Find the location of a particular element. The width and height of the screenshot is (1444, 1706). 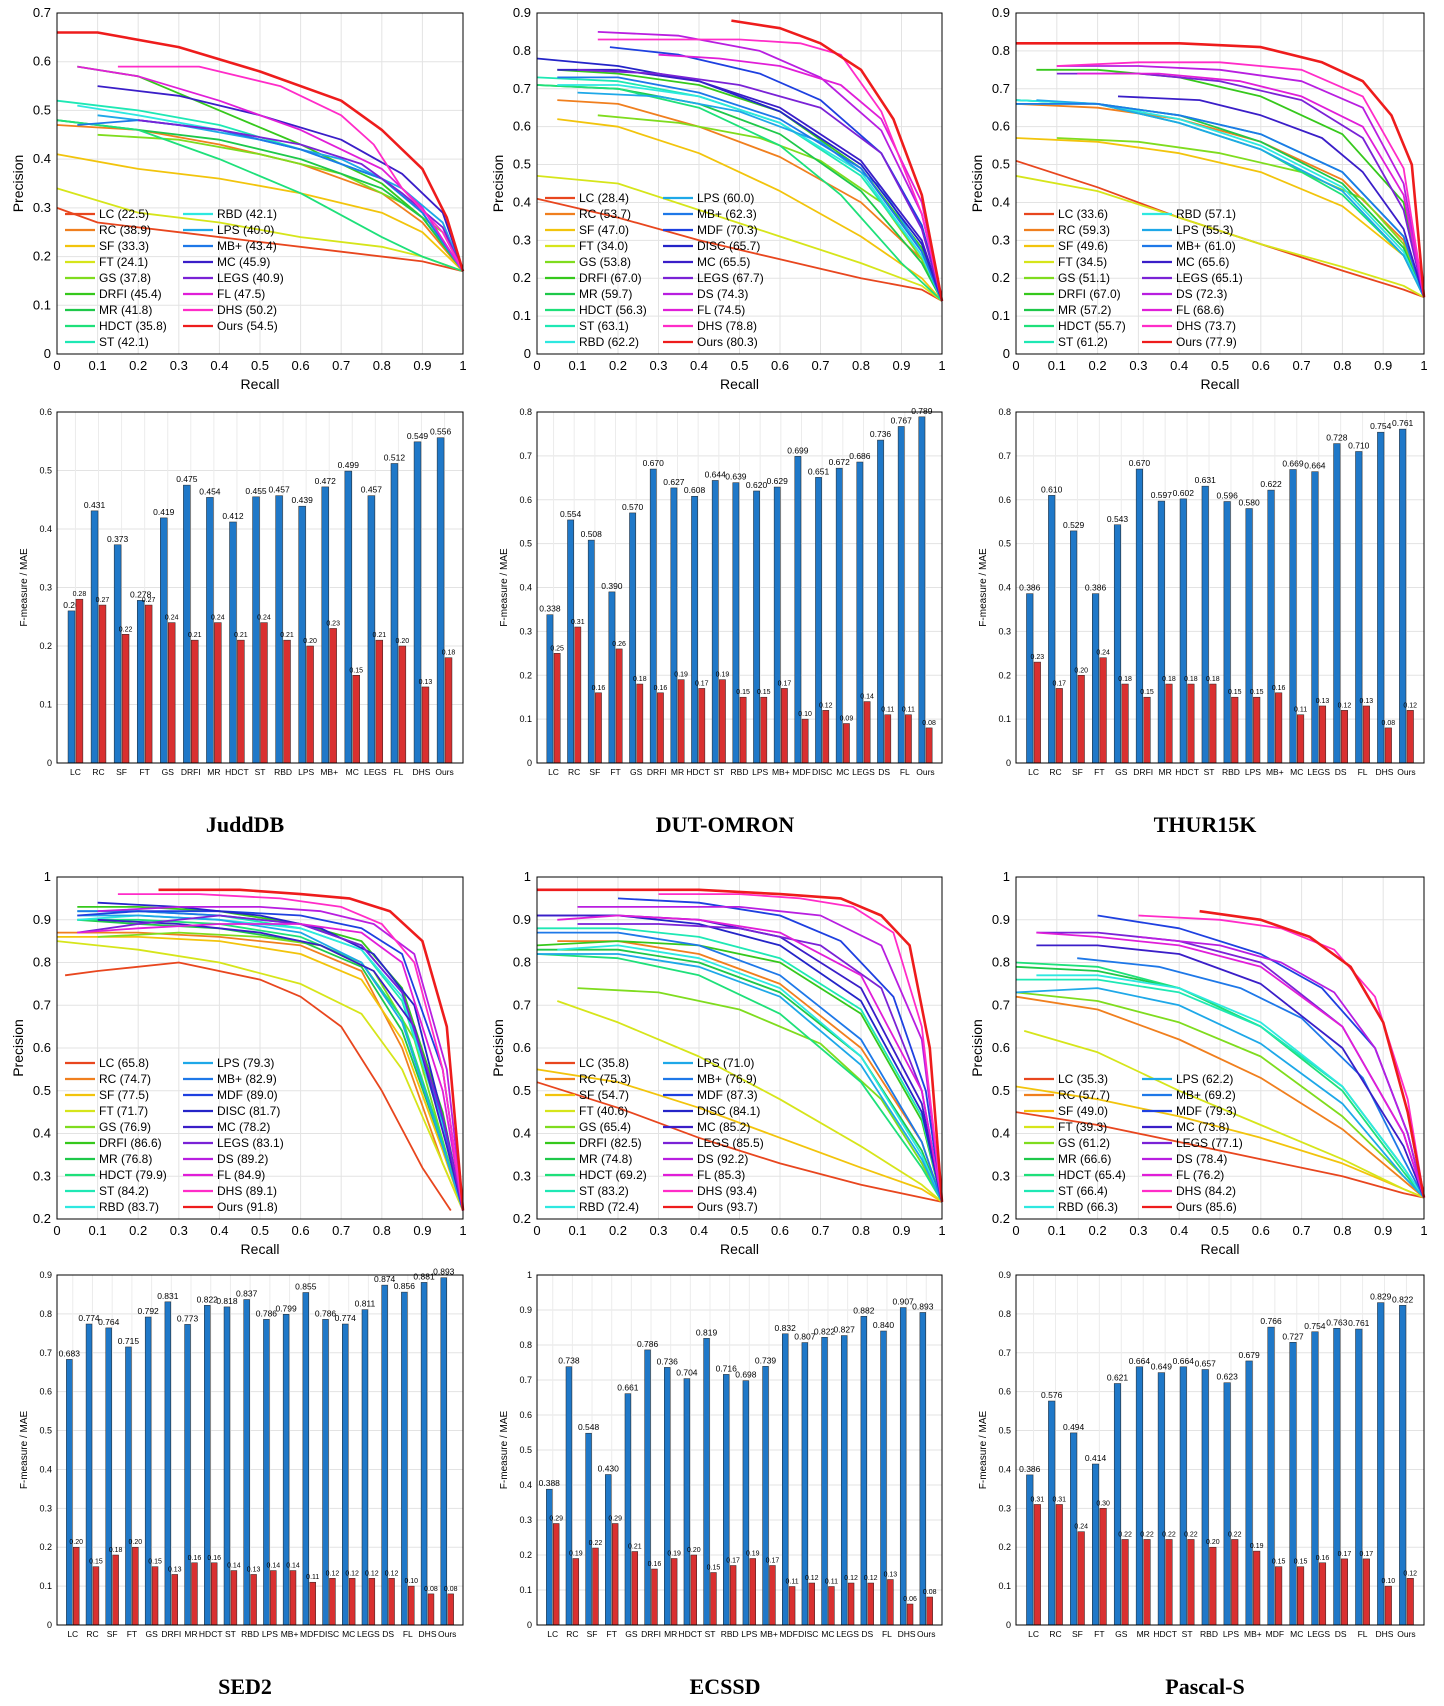

fmeasure-bar-gs is located at coordinates (632, 638).